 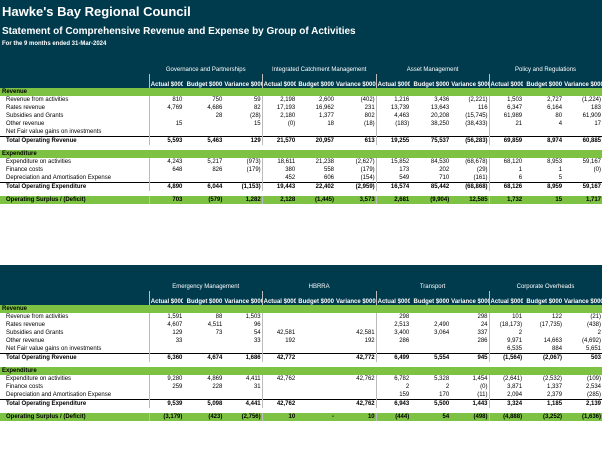 What do you see at coordinates (215, 379) in the screenshot?
I see `expenditure-row-cell: 4,869` at bounding box center [215, 379].